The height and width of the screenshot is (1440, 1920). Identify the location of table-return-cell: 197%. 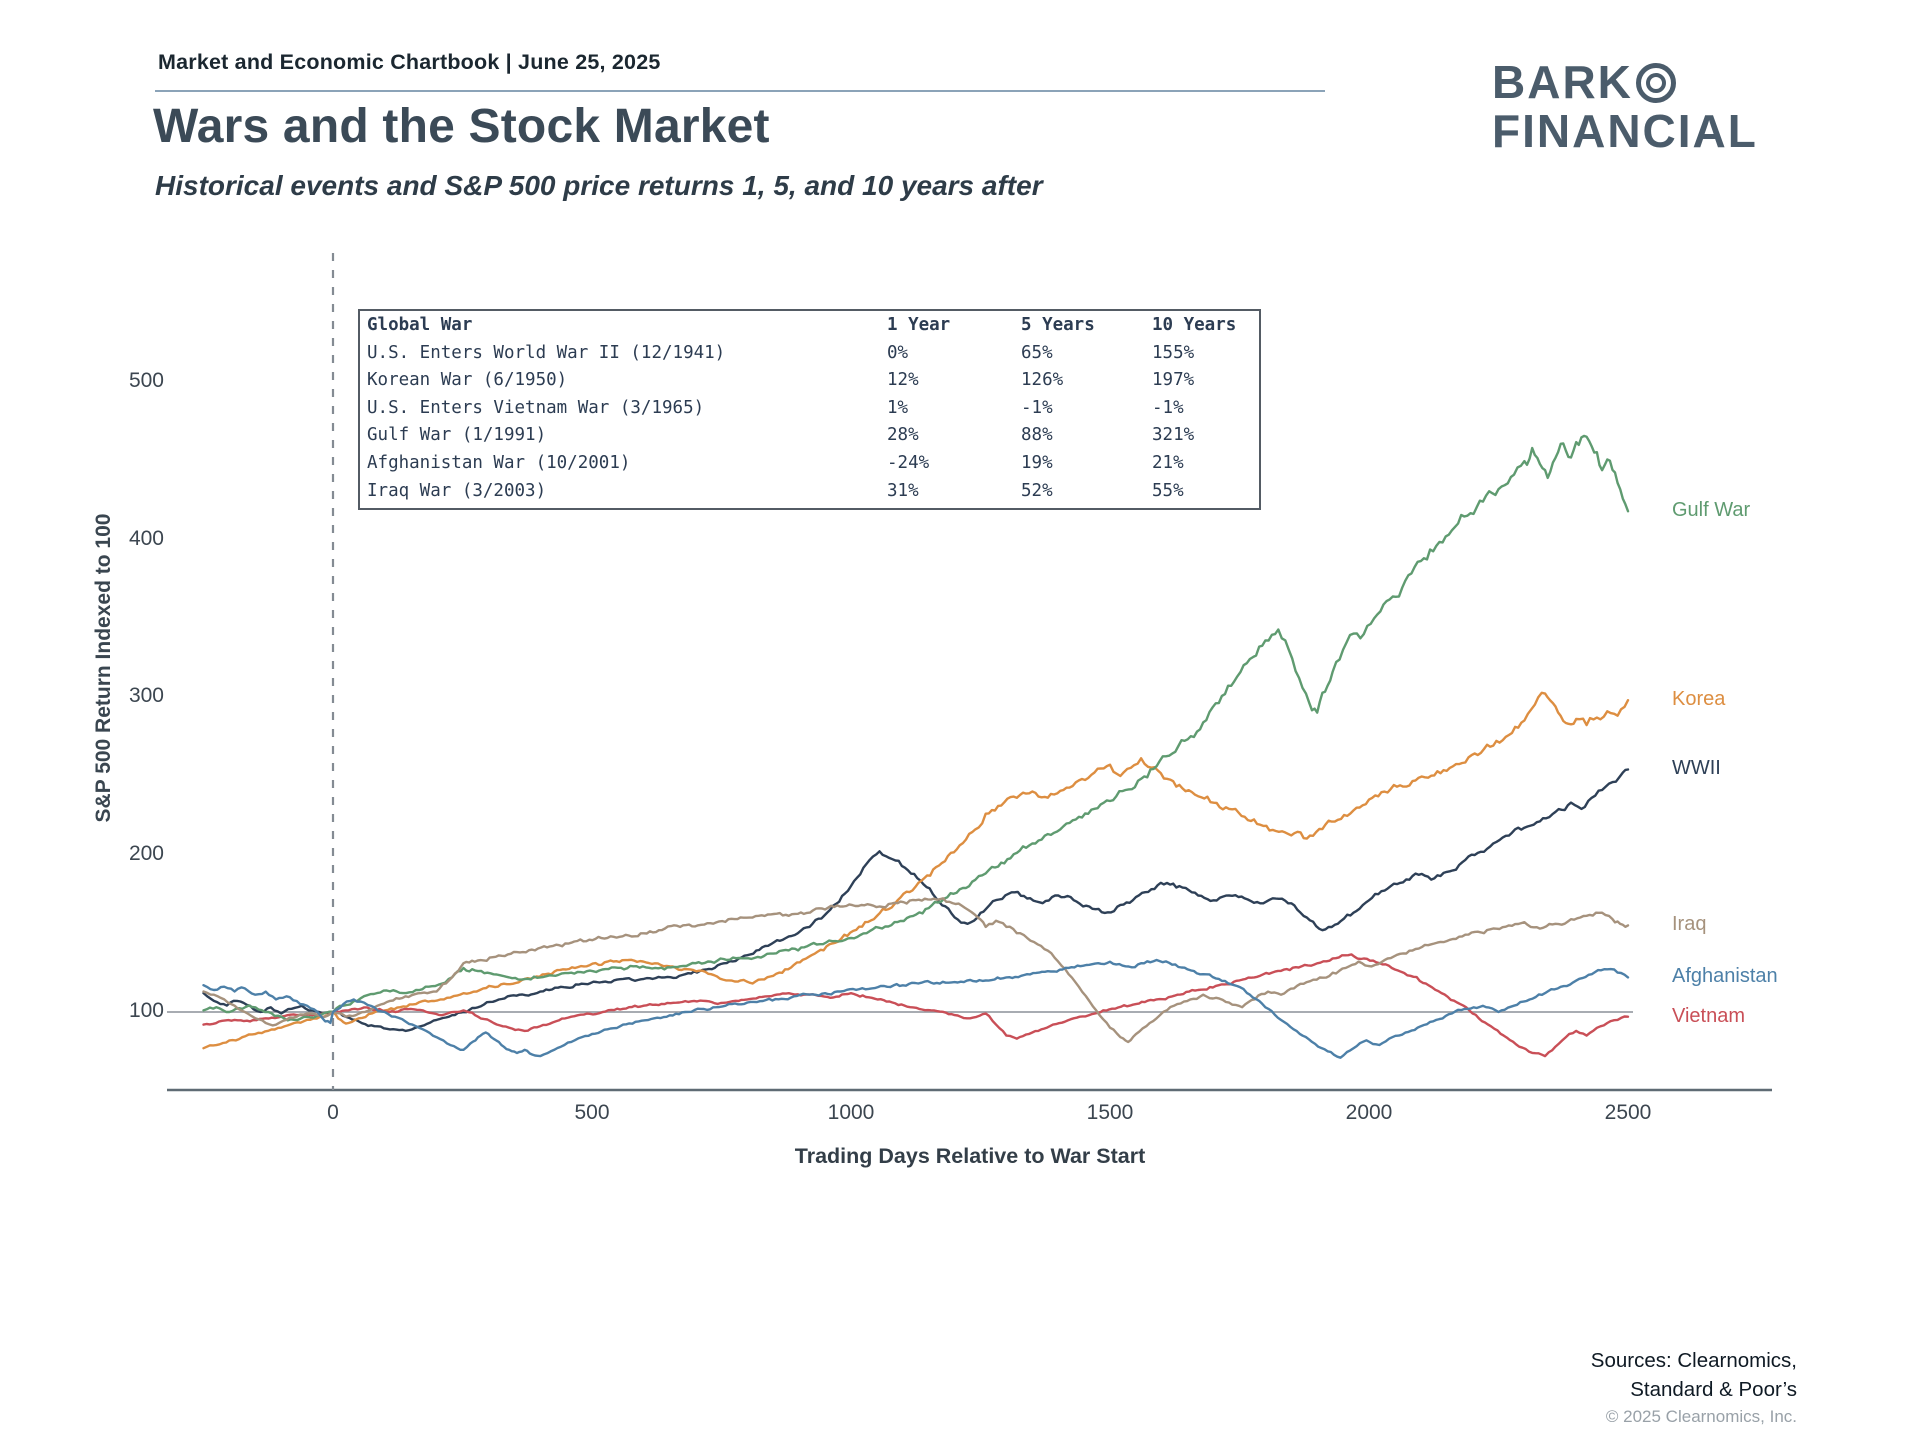
(1173, 380).